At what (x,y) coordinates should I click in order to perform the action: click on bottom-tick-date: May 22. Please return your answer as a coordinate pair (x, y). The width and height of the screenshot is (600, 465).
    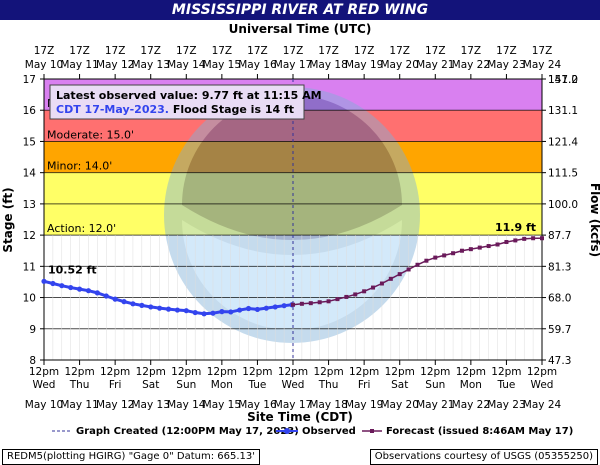
    Looking at the image, I should click on (471, 405).